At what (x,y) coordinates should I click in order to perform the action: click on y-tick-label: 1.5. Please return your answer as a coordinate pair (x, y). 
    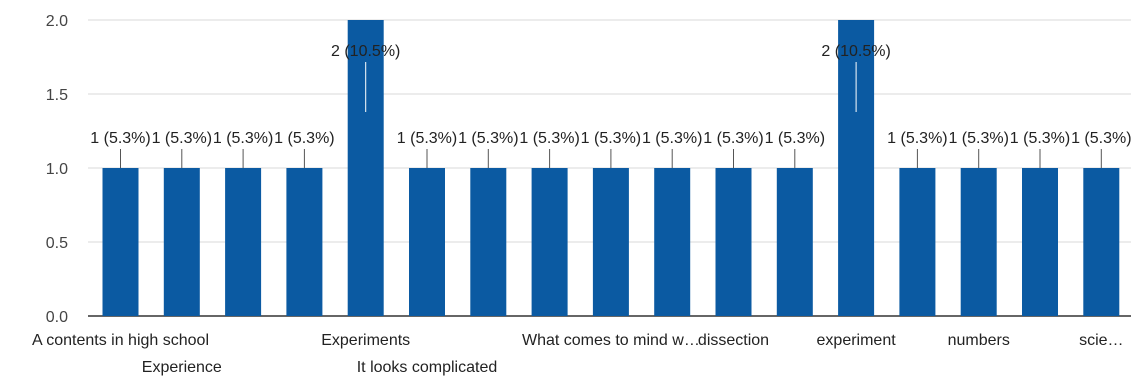
    Looking at the image, I should click on (57, 95).